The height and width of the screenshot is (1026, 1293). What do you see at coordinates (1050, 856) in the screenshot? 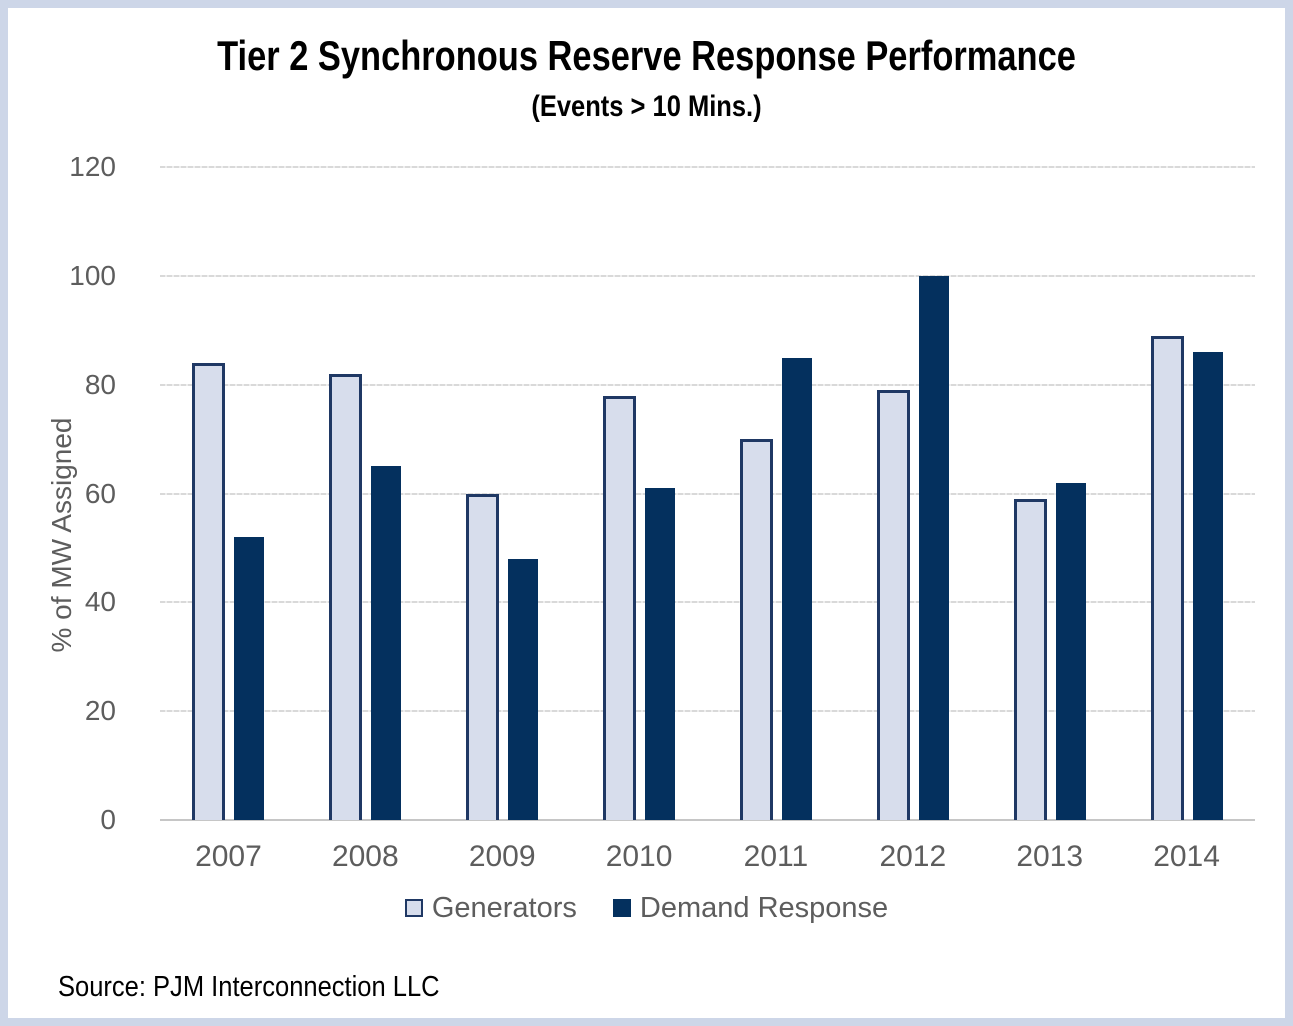
I see `x-label-2013: 2013` at bounding box center [1050, 856].